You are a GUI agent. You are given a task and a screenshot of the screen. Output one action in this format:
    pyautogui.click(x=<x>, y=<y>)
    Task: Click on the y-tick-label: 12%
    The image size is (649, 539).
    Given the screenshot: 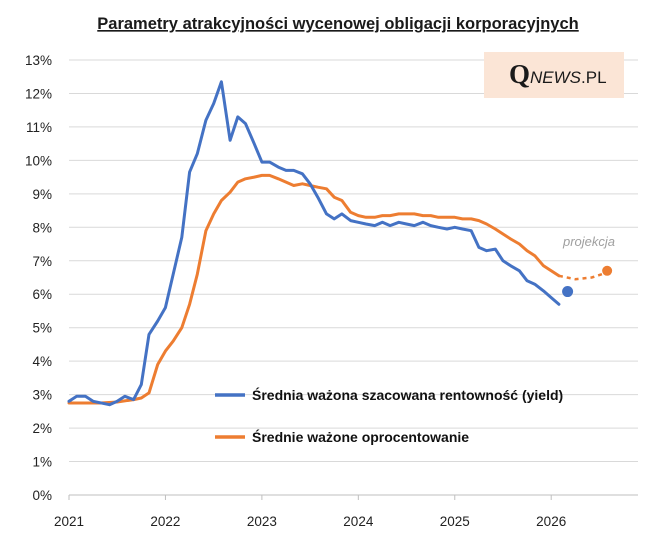 What is the action you would take?
    pyautogui.click(x=38, y=93)
    